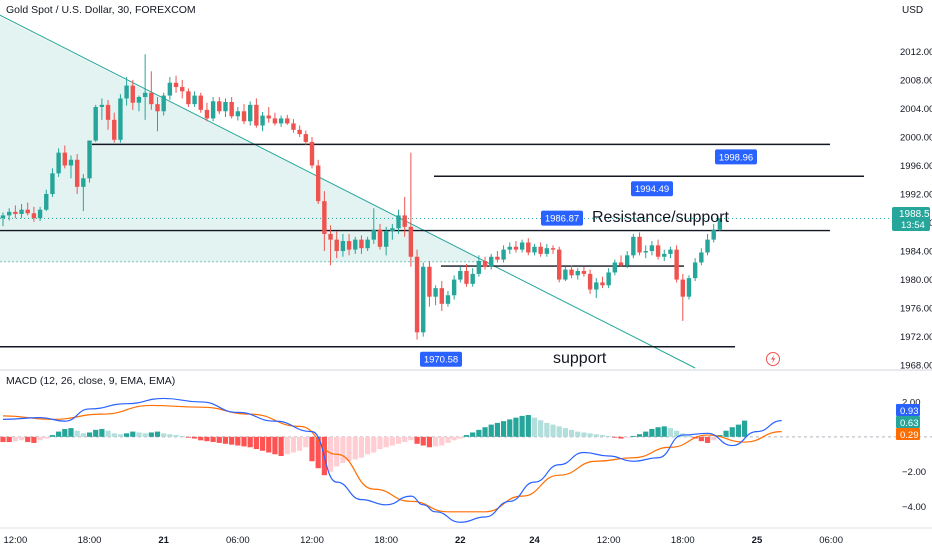  Describe the element at coordinates (580, 358) in the screenshot. I see `support-annotation: support` at that location.